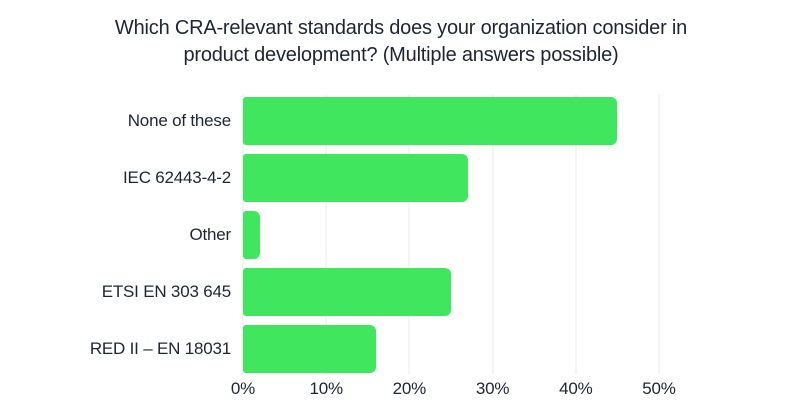  Describe the element at coordinates (166, 291) in the screenshot. I see `category-label: ETSI EN 303 645` at that location.